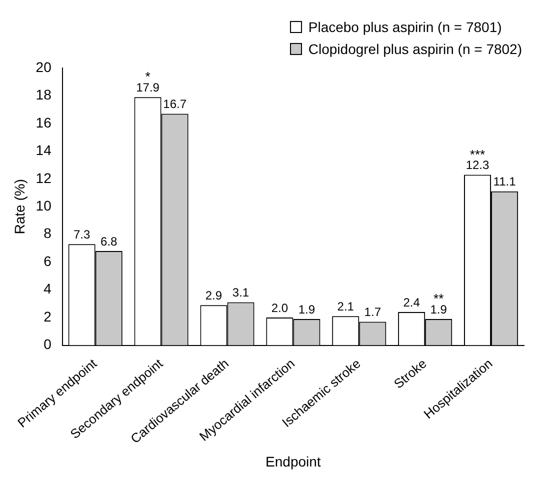  What do you see at coordinates (241, 293) in the screenshot?
I see `data-label: 3.1` at bounding box center [241, 293].